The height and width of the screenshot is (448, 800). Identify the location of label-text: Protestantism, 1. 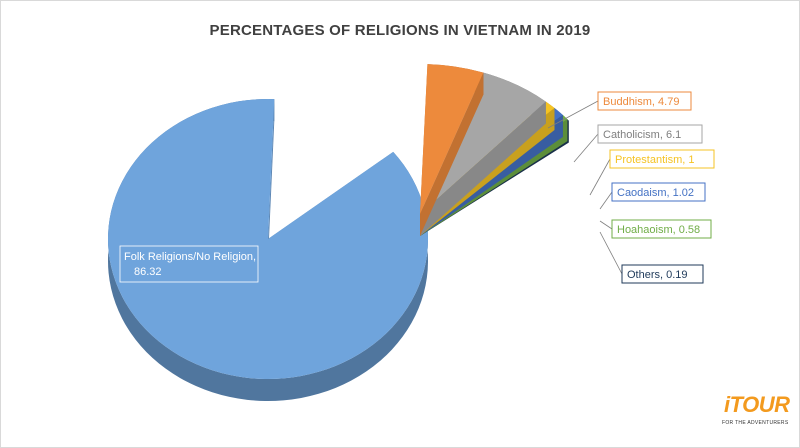
(654, 160).